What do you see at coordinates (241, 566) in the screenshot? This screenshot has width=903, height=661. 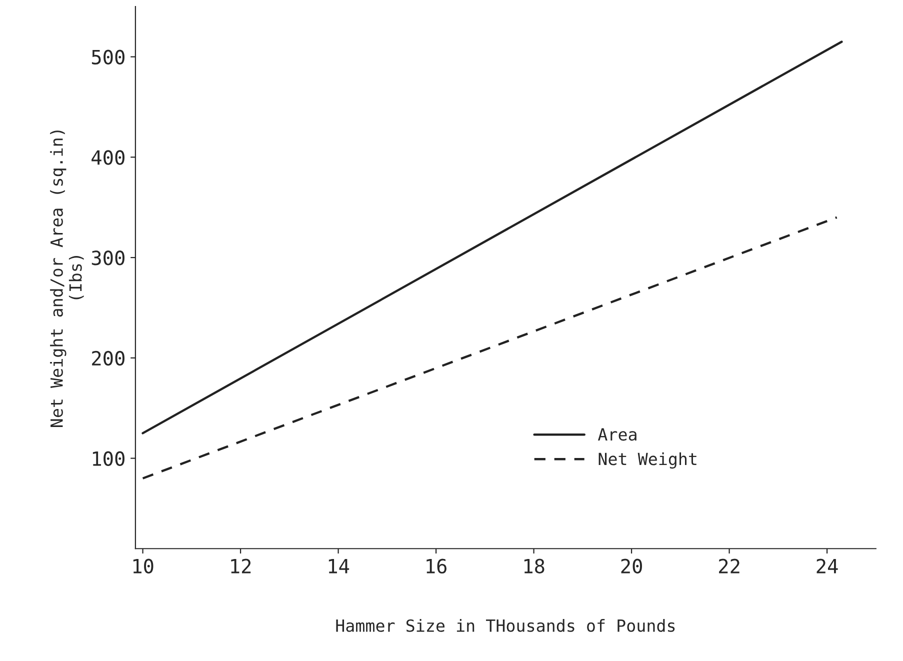 I see `x-tick-label: 12` at bounding box center [241, 566].